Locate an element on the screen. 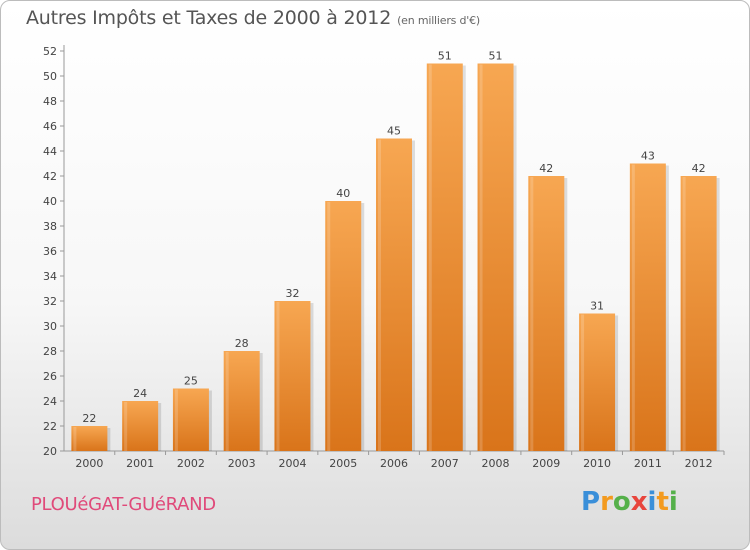 Image resolution: width=750 pixels, height=550 pixels. data-label: 32 is located at coordinates (292, 293).